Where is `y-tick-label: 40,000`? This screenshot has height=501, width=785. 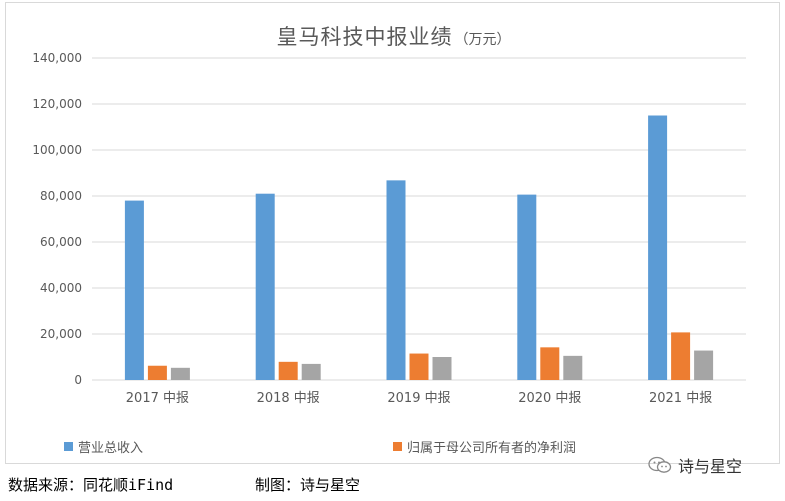
y-tick-label: 40,000 is located at coordinates (61, 288).